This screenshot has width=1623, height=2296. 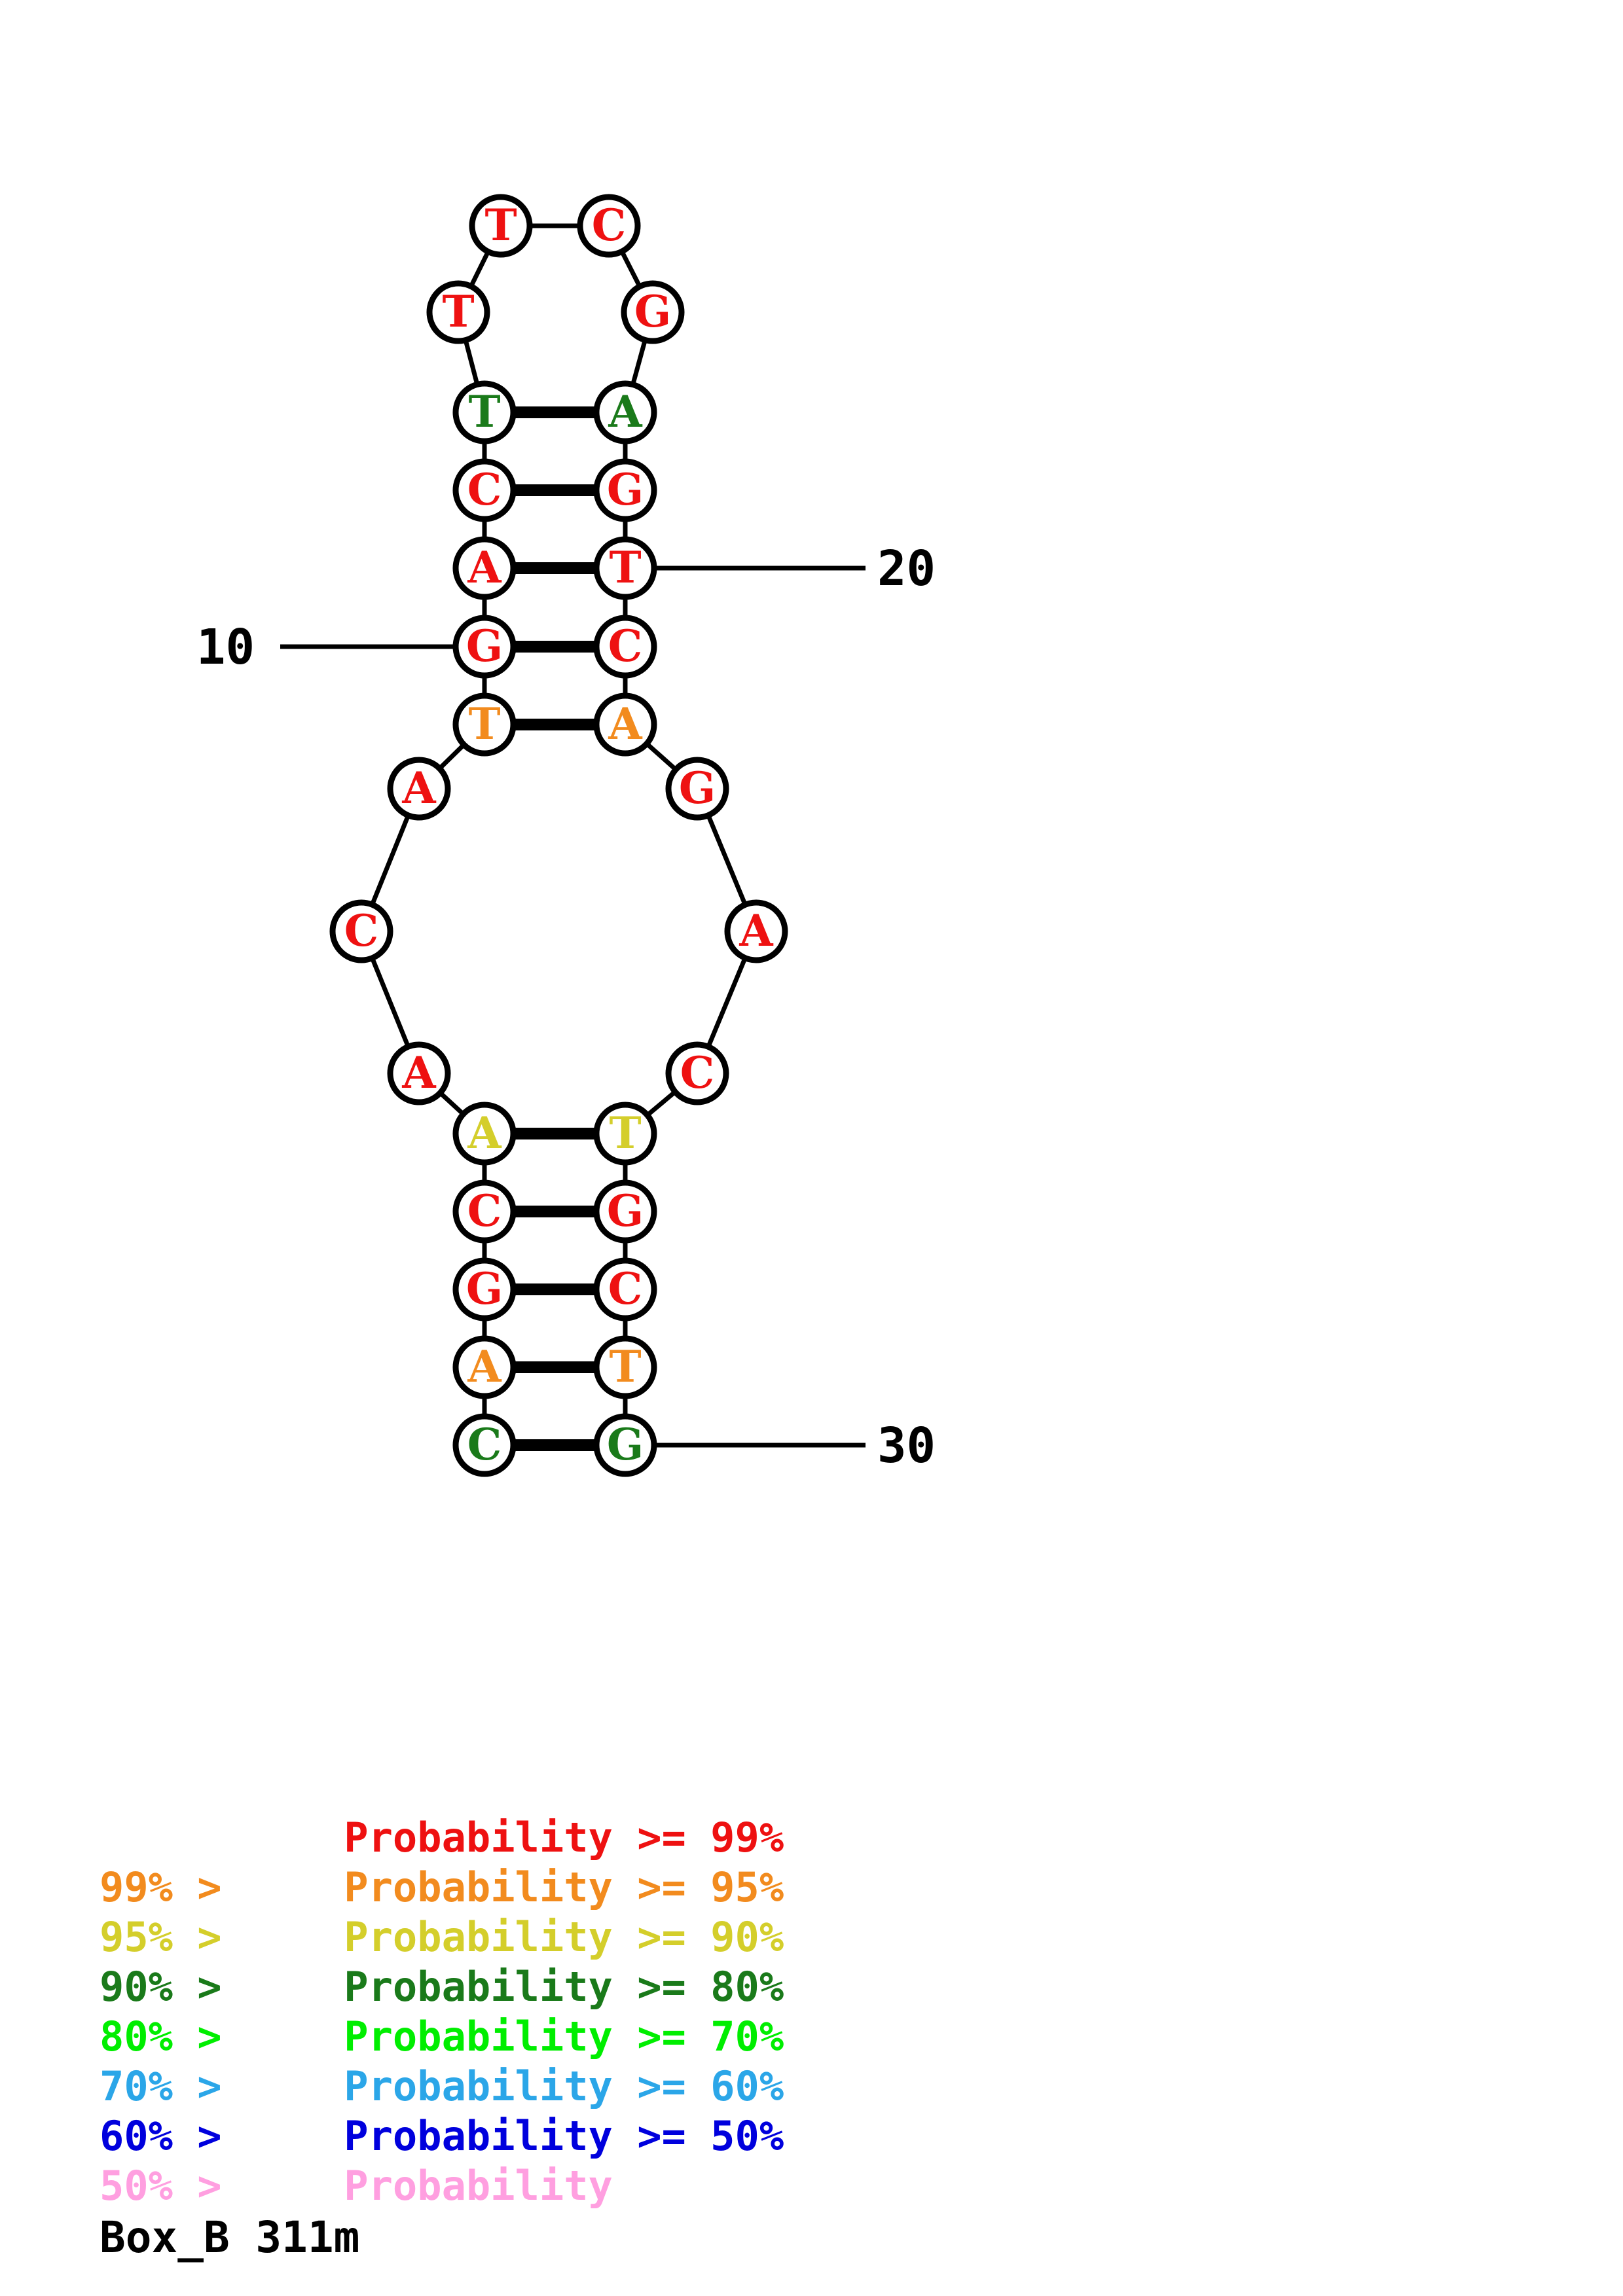 I want to click on base-pair-bond-layer, so click(x=555, y=928).